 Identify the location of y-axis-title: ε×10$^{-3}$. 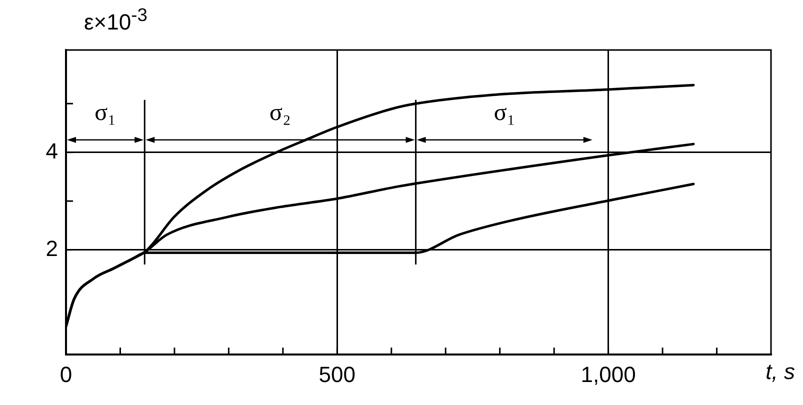
(116, 20).